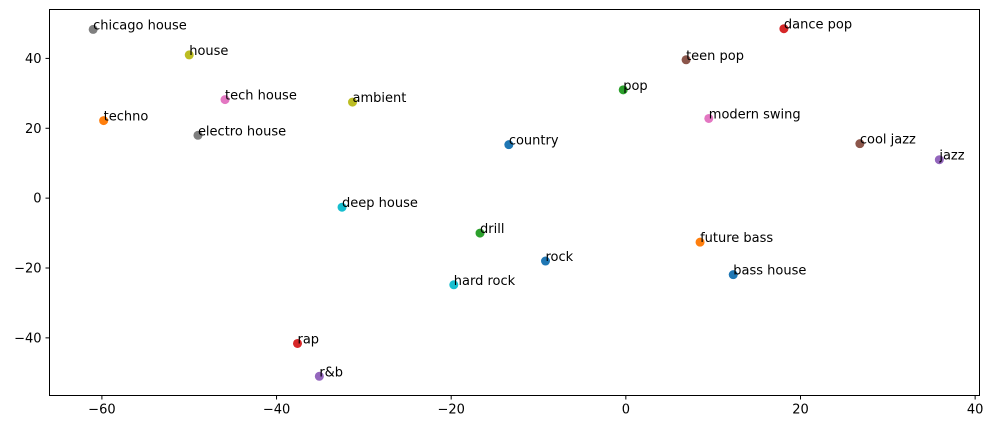 The image size is (991, 428). Describe the element at coordinates (755, 114) in the screenshot. I see `point-label: modern swing` at that location.